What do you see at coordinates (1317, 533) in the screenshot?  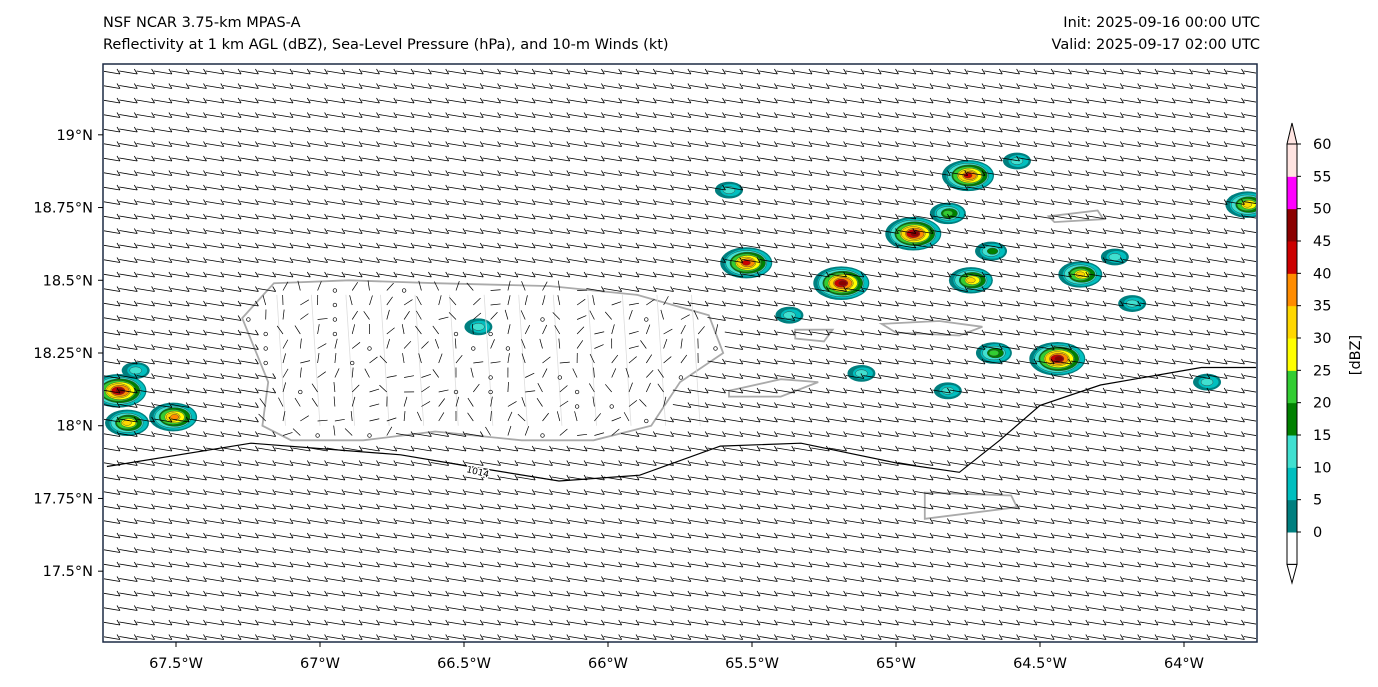 I see `colorbar-tick-label: 0` at bounding box center [1317, 533].